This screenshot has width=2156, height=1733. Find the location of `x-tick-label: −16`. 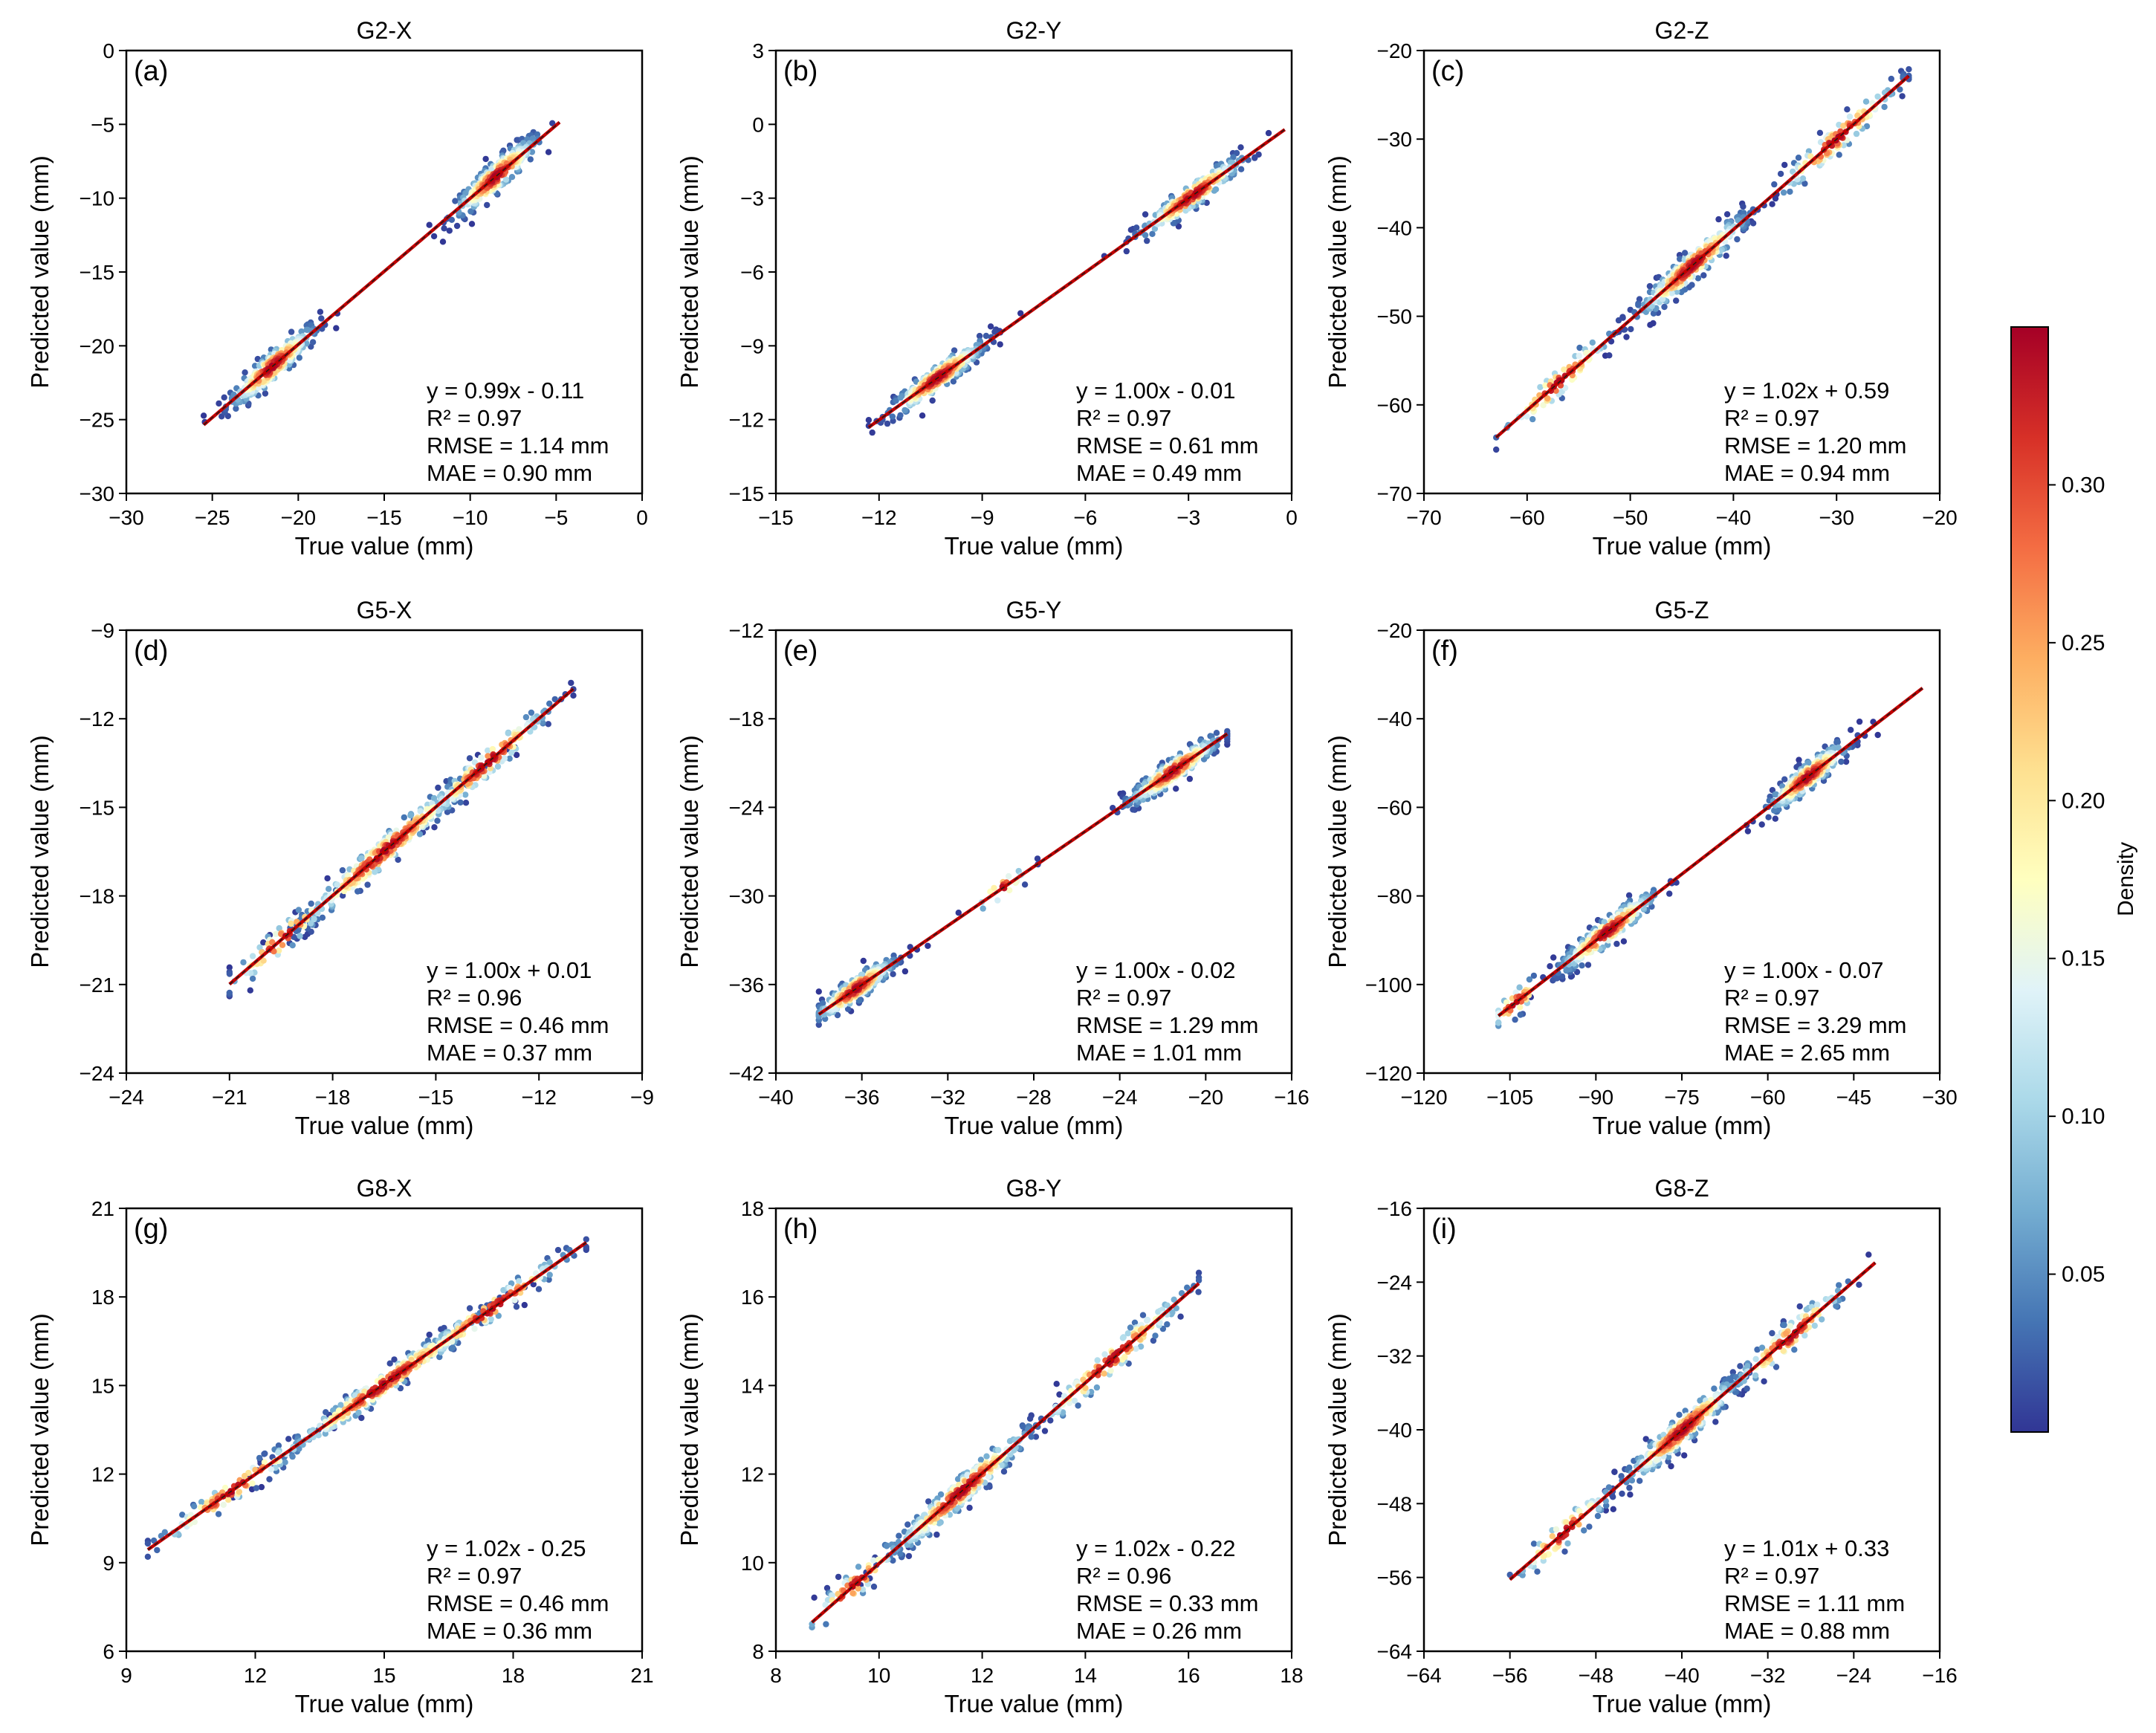

x-tick-label: −16 is located at coordinates (1940, 1675).